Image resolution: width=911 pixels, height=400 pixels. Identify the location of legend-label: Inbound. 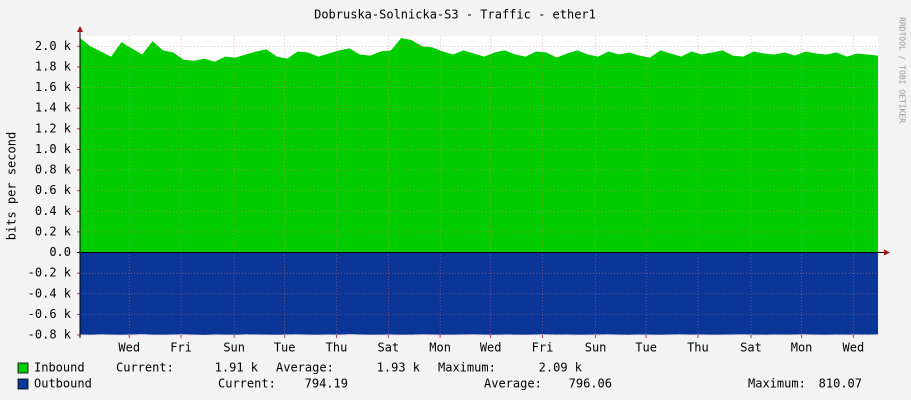
(59, 368).